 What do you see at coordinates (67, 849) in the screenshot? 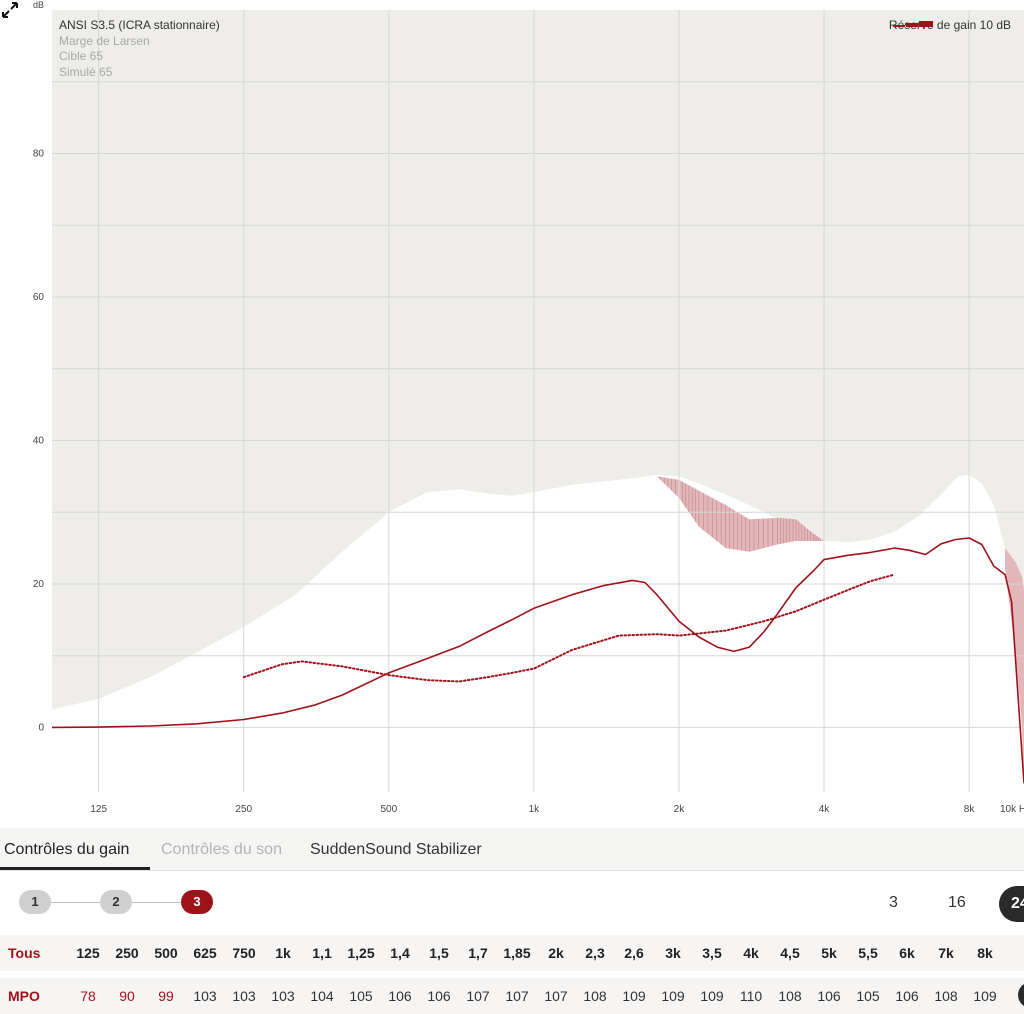
I see `tab-gain-controls: Contrôles du gain` at bounding box center [67, 849].